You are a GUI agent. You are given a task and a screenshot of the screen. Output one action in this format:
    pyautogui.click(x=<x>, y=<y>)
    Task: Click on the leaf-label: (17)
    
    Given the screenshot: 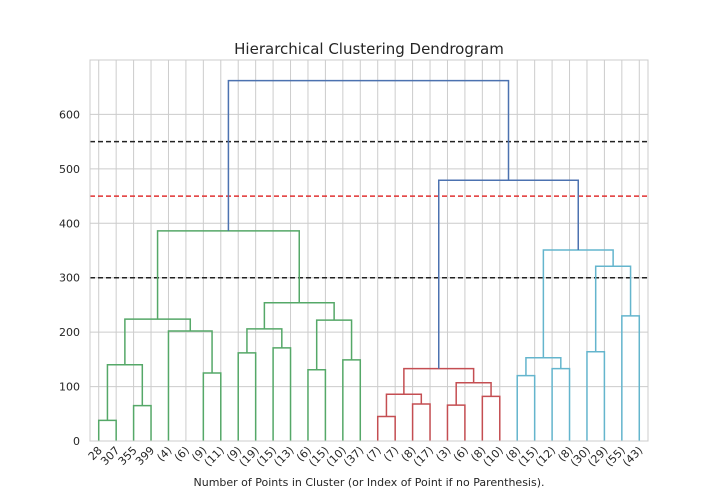 What is the action you would take?
    pyautogui.click(x=423, y=456)
    